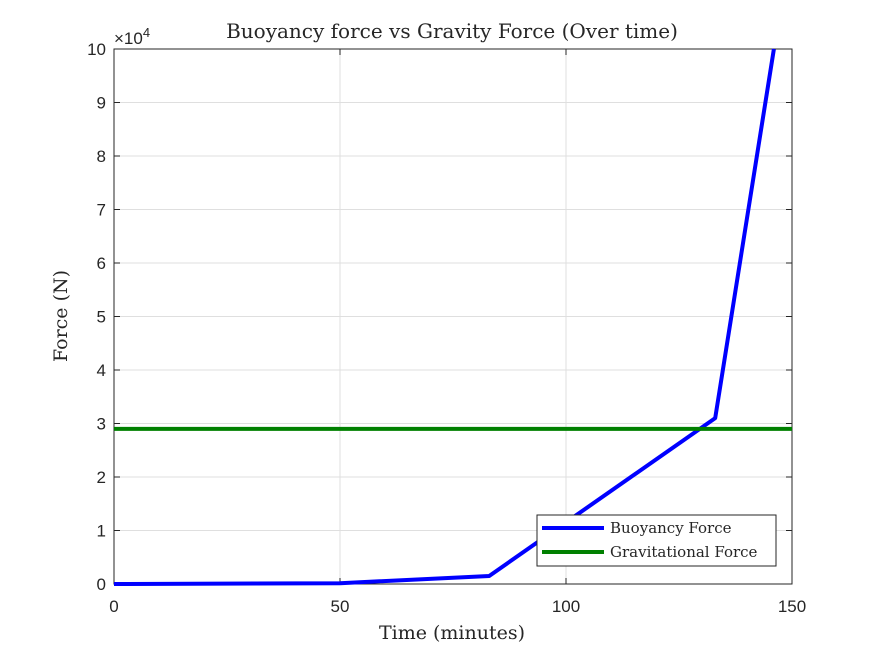  Describe the element at coordinates (101, 424) in the screenshot. I see `y-tick-label: 3` at that location.